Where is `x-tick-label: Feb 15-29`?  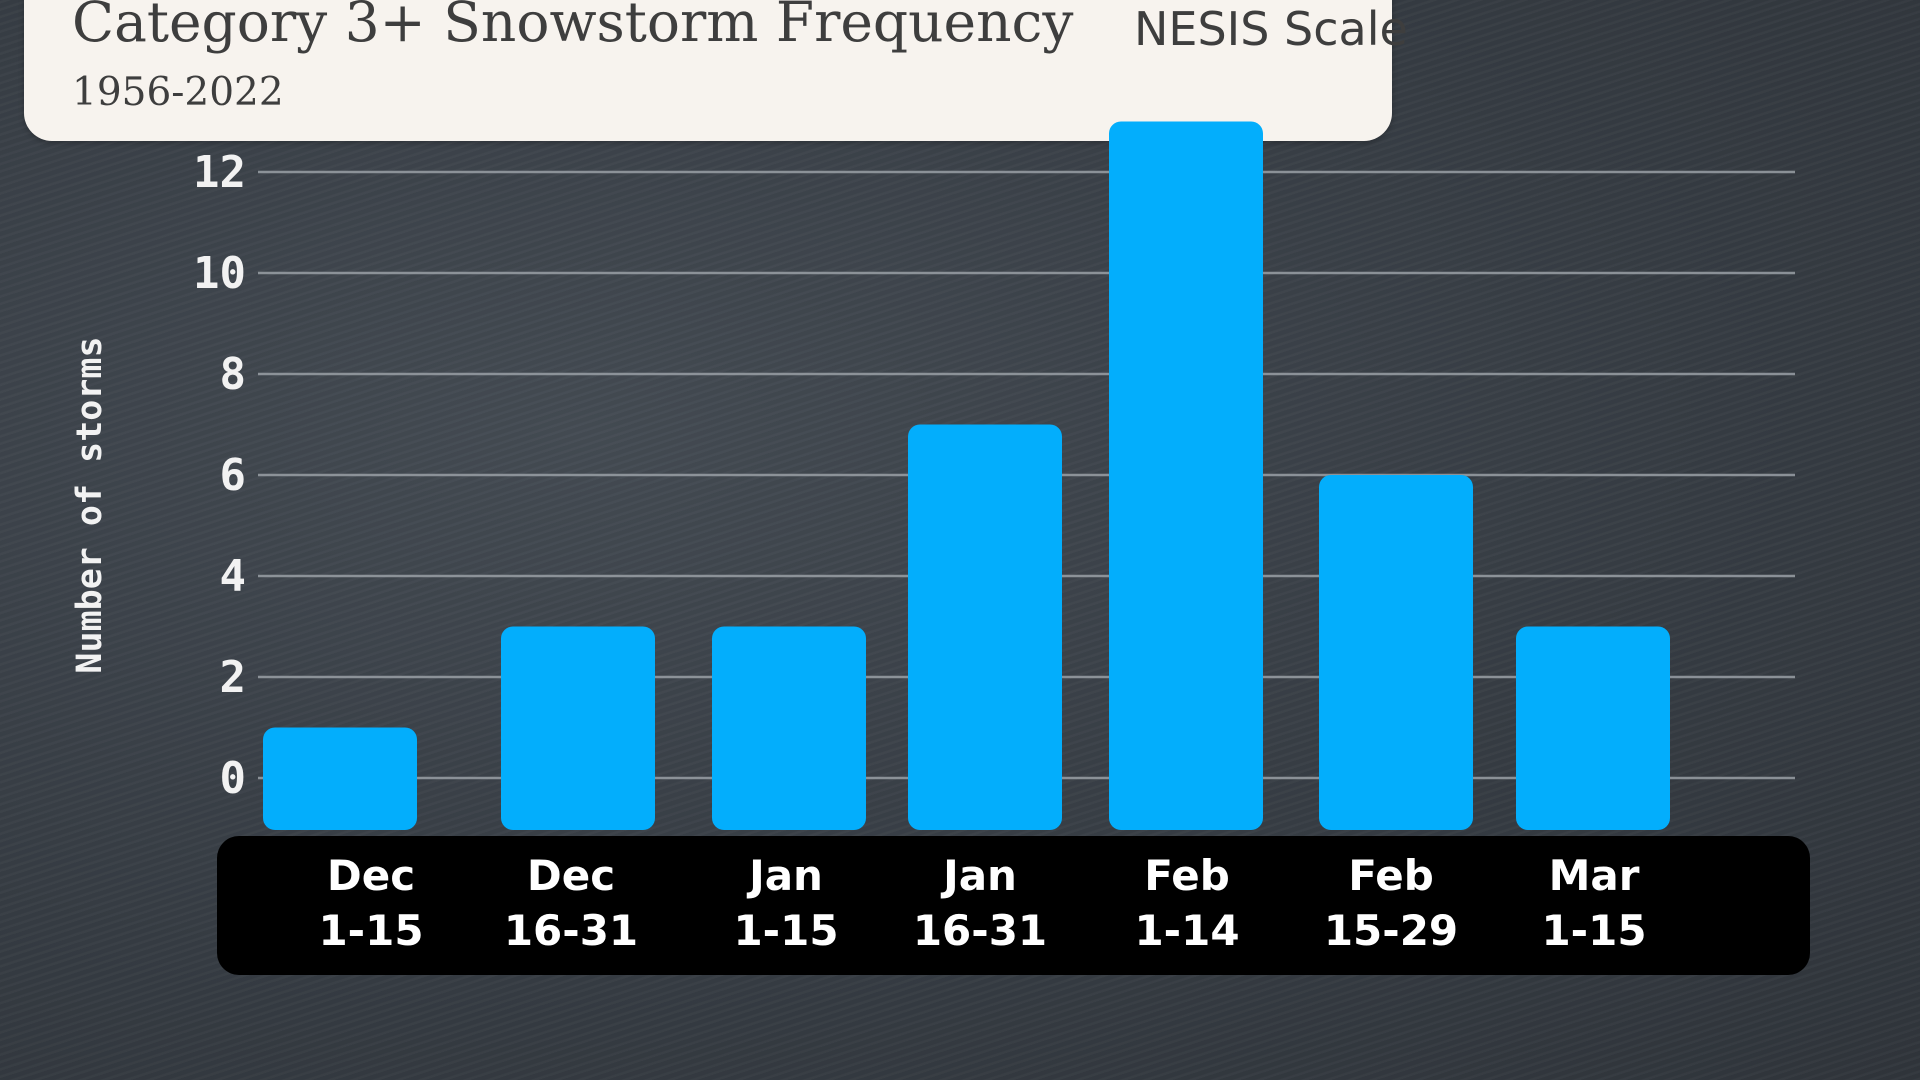
x-tick-label: Feb 15-29 is located at coordinates (1391, 903).